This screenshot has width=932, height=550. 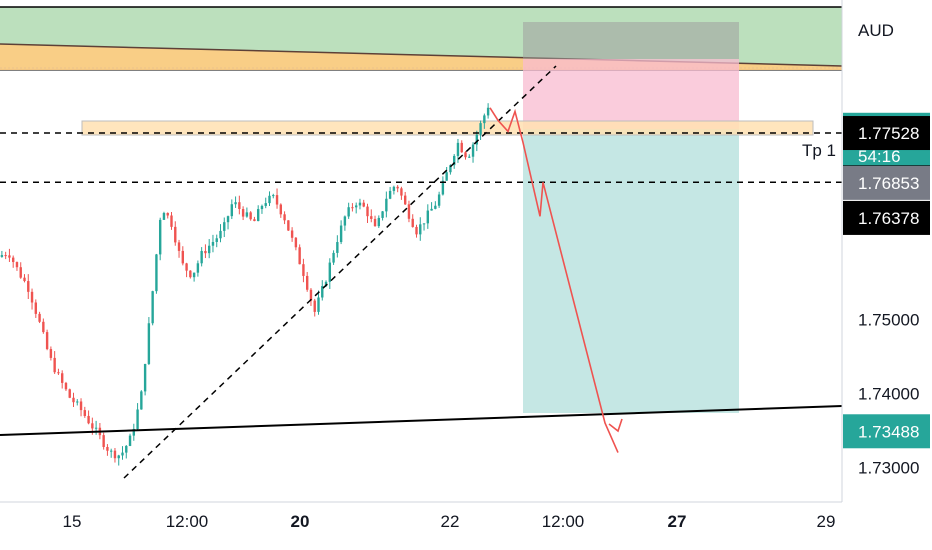 I want to click on x-tick-label: 29, so click(x=826, y=521).